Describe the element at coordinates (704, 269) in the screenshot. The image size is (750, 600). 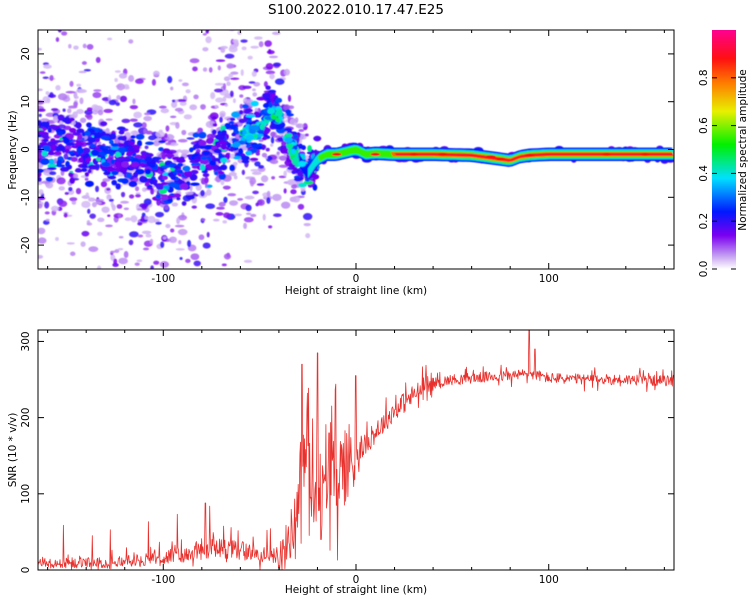
I see `colorbar-tick-label: 0.0` at that location.